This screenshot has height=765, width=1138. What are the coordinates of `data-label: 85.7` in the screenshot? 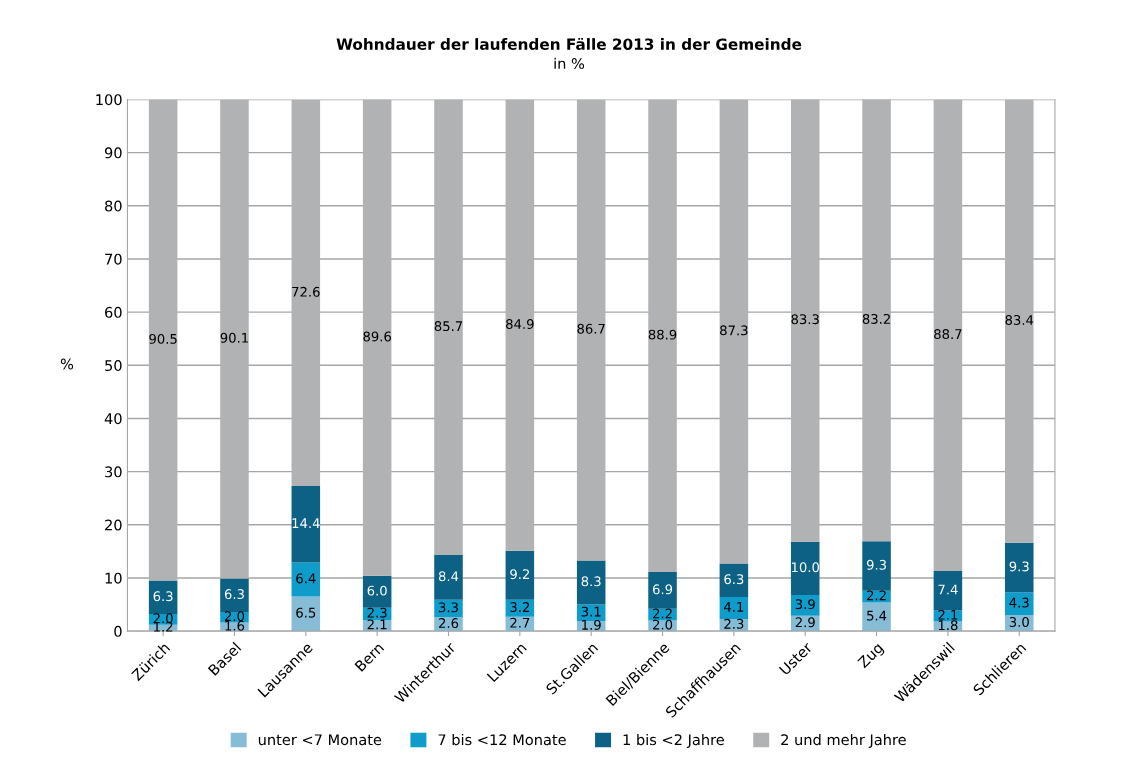 It's located at (448, 326).